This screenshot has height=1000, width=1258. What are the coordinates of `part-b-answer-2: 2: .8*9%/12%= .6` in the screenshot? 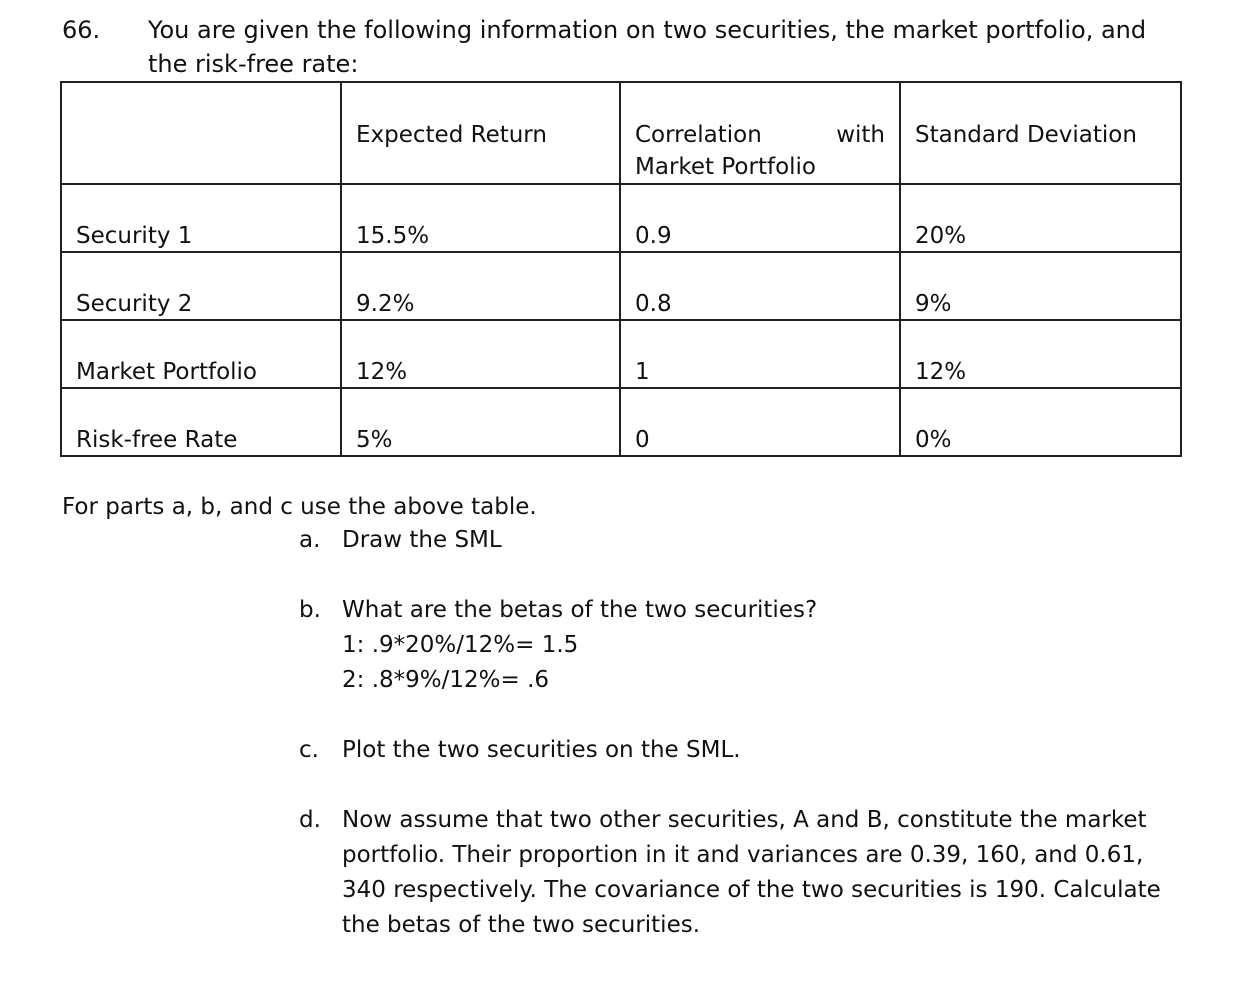 It's located at (446, 680).